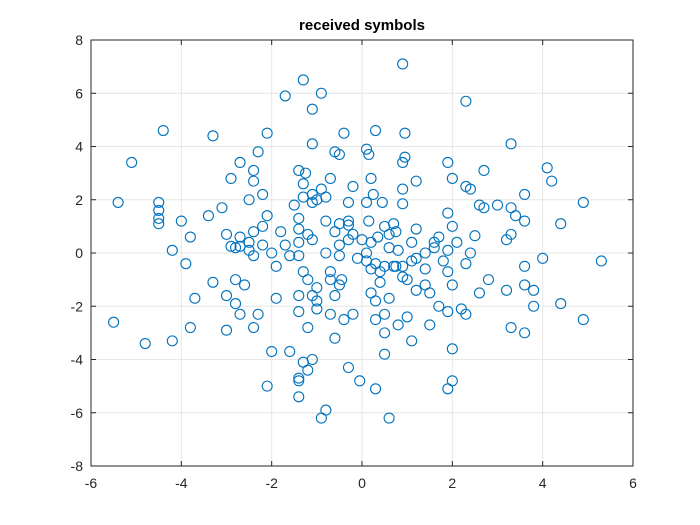 The width and height of the screenshot is (700, 525). Describe the element at coordinates (77, 360) in the screenshot. I see `y-tick-label: -4` at that location.